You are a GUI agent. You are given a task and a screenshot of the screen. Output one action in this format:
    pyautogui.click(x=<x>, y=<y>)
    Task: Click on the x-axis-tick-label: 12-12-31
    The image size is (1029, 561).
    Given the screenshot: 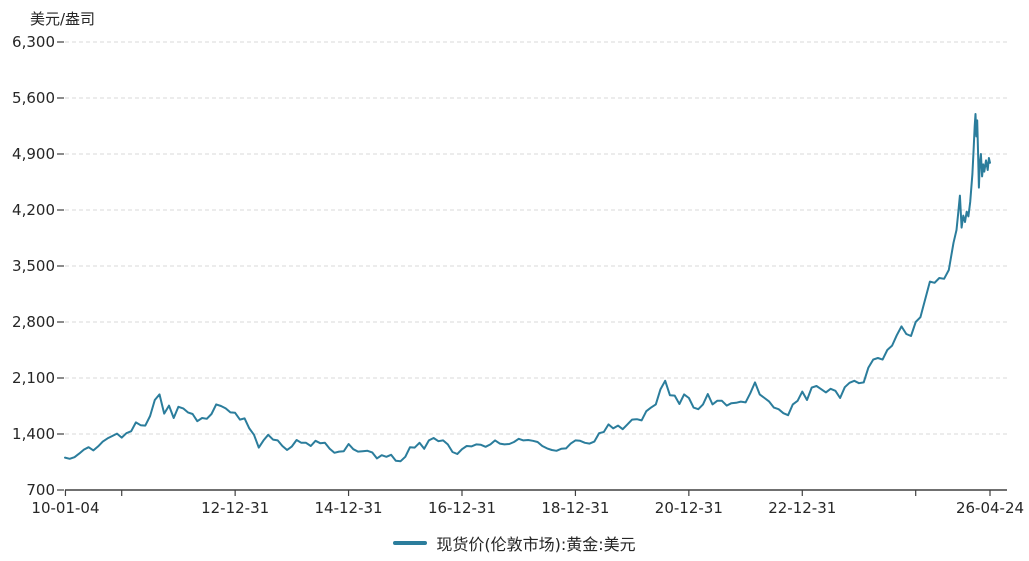 What is the action you would take?
    pyautogui.click(x=235, y=508)
    